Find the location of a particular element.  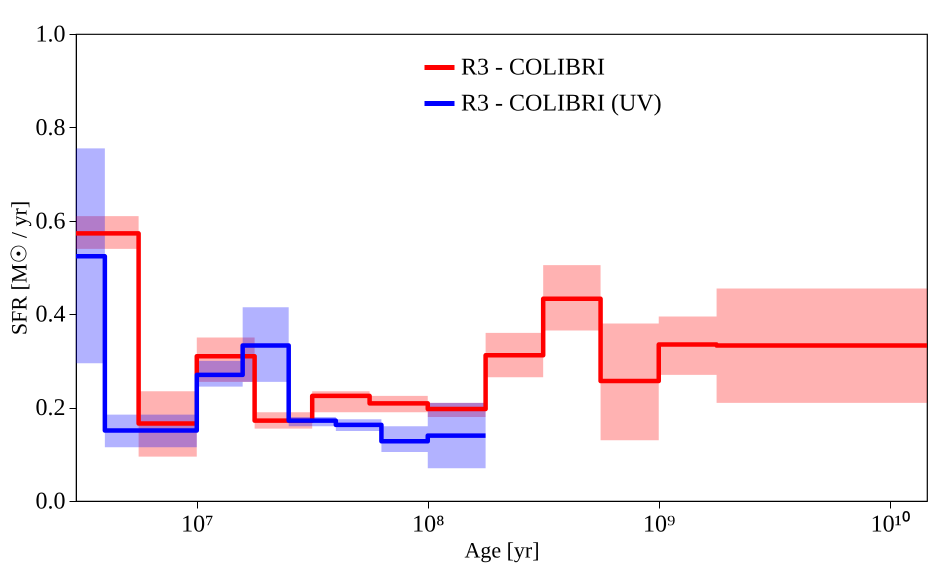

x-axis-title: Age [yr] is located at coordinates (502, 550).